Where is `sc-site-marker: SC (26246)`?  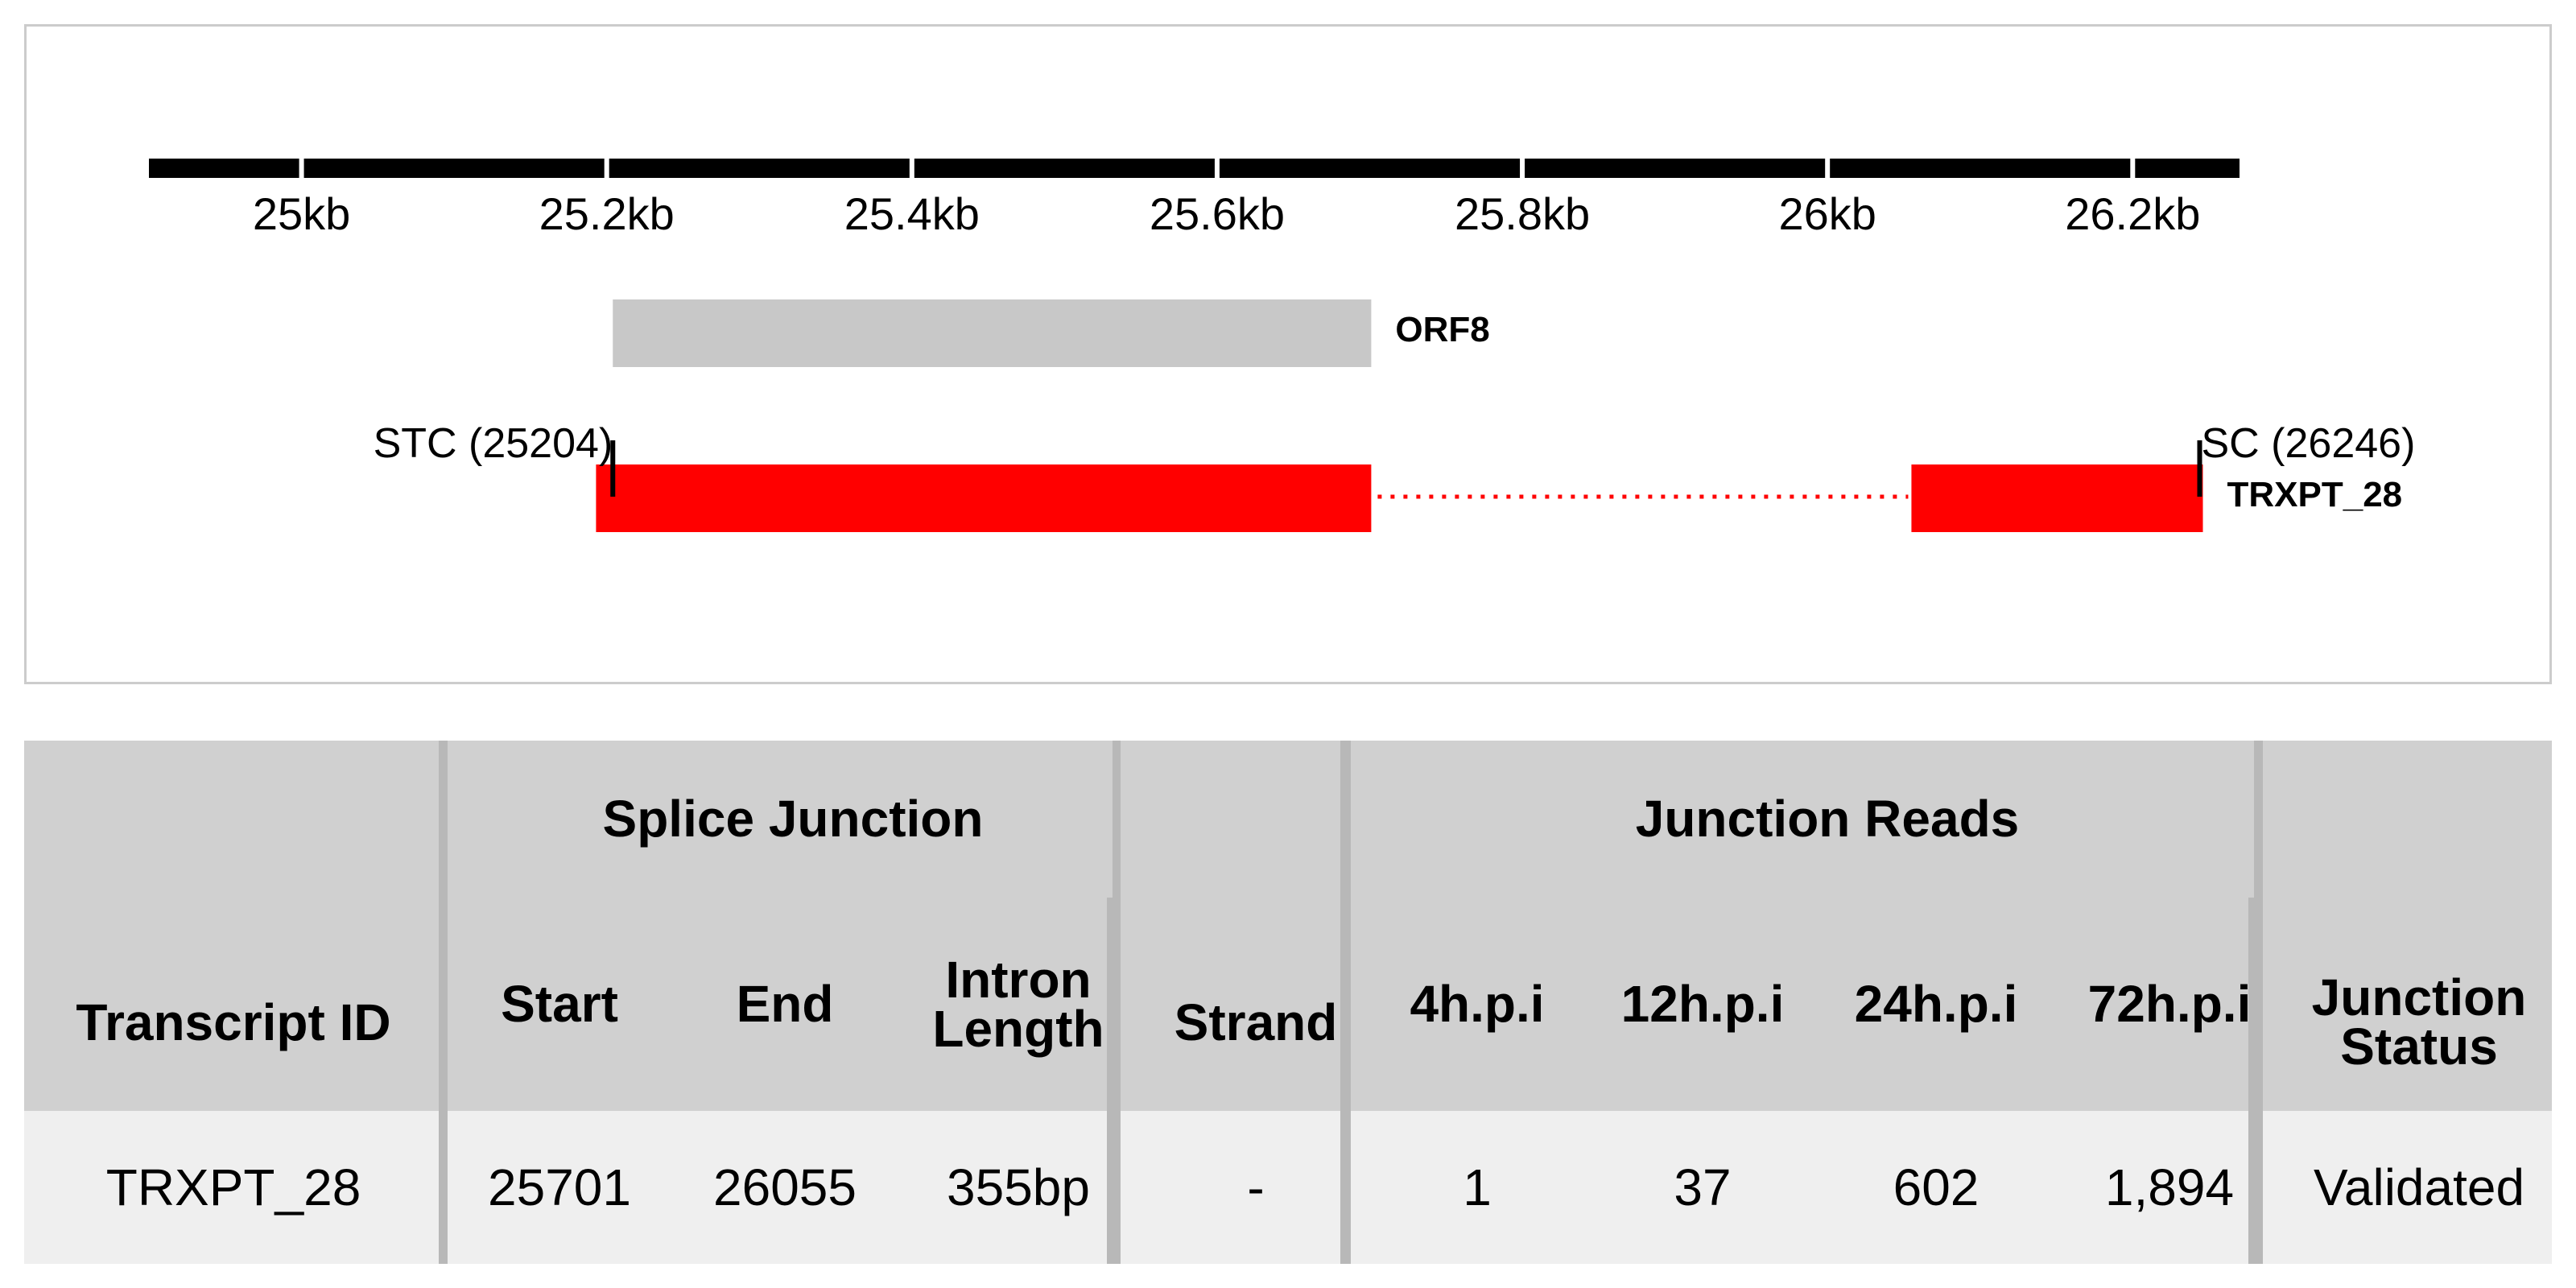
sc-site-marker: SC (26246) is located at coordinates (2306, 458).